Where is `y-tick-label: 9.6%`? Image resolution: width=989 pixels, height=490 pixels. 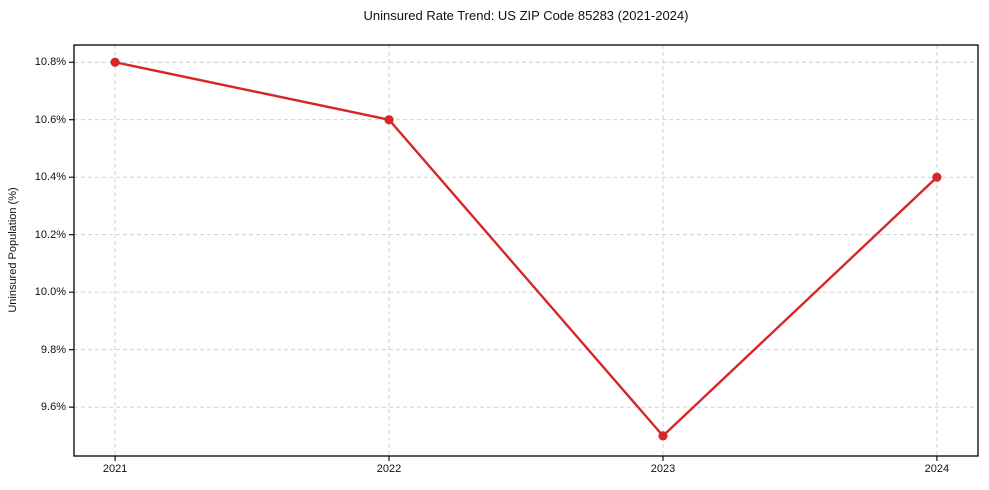 y-tick-label: 9.6% is located at coordinates (53, 407).